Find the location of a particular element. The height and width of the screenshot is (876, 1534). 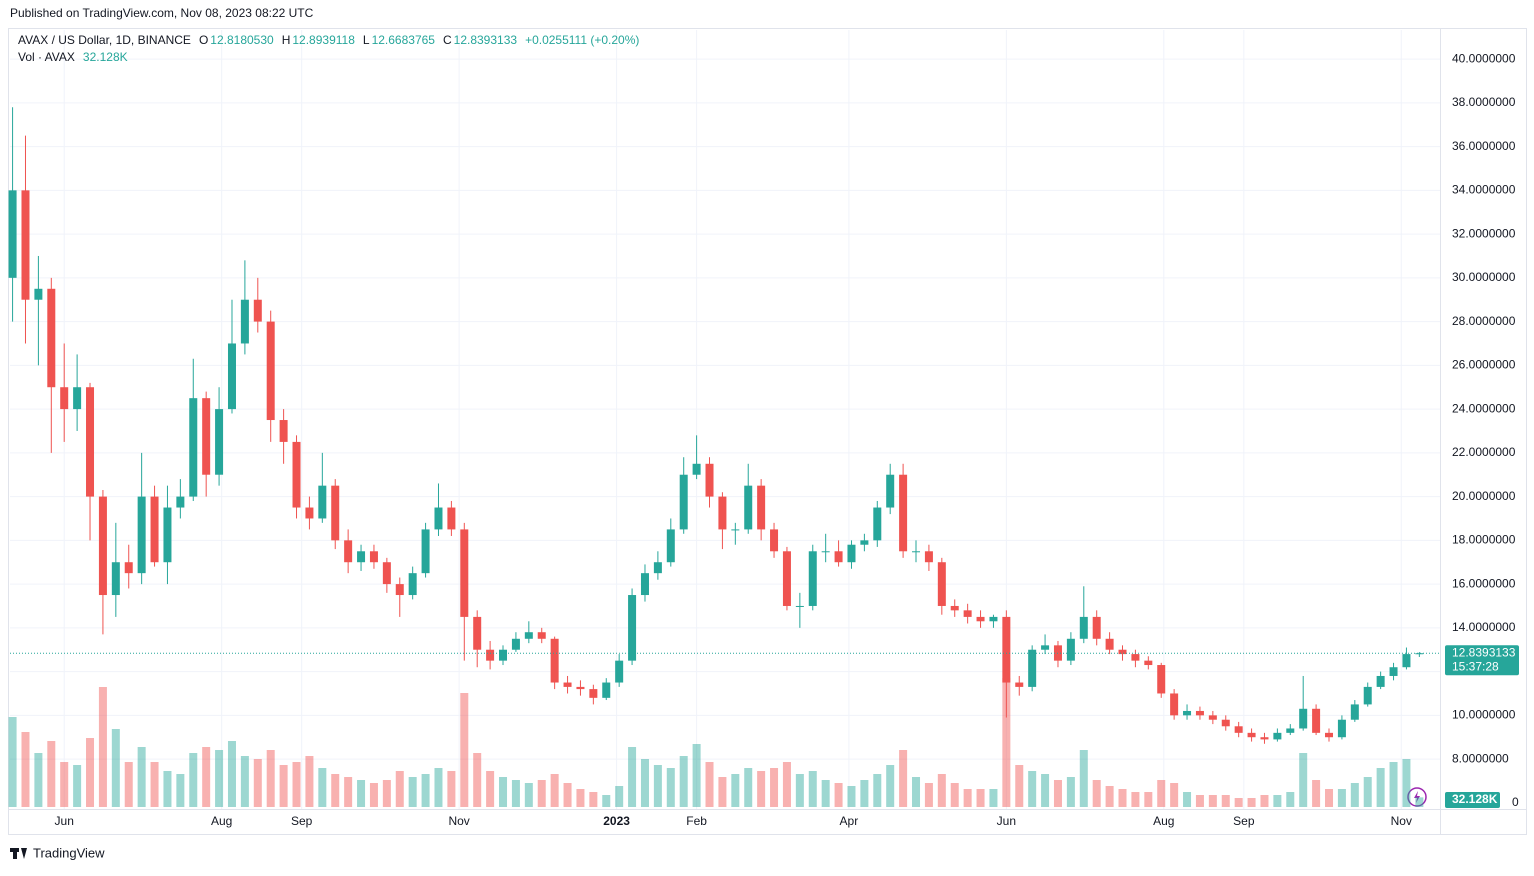

y-tick-label: 32.0000000 is located at coordinates (1484, 233).